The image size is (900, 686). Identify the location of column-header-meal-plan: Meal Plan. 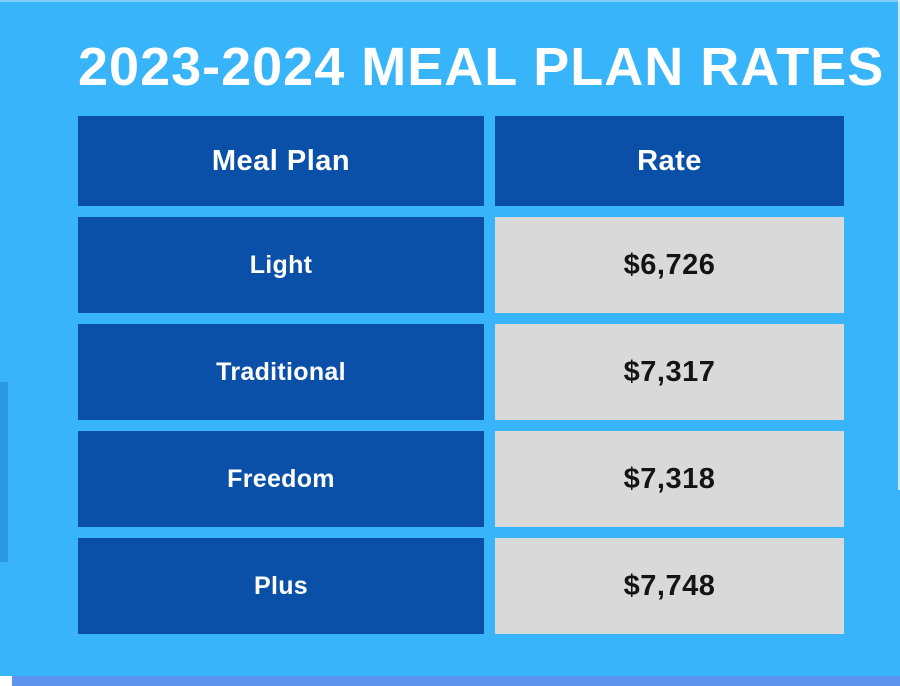
(281, 161).